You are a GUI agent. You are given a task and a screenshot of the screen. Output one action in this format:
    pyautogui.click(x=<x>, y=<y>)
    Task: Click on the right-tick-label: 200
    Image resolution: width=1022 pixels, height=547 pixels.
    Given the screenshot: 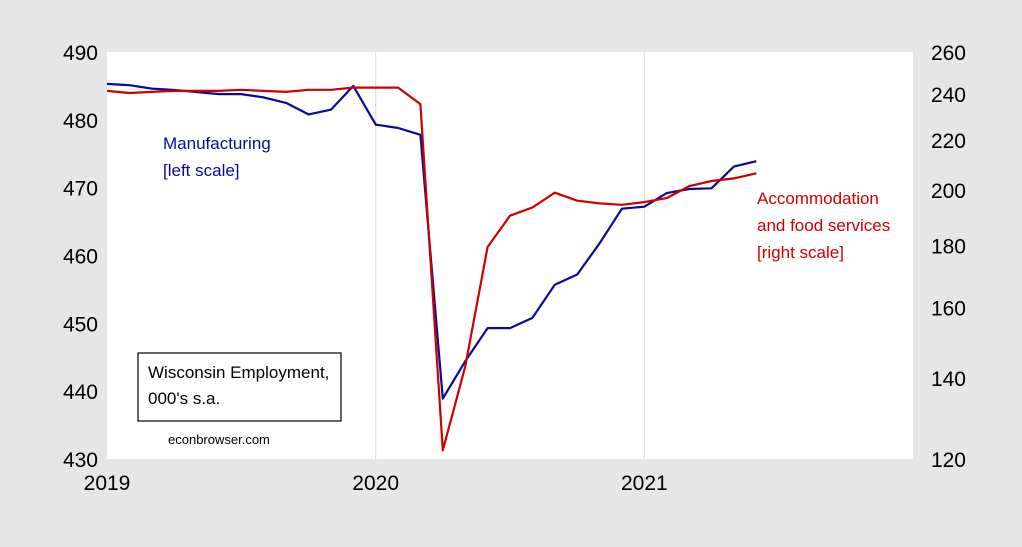 What is the action you would take?
    pyautogui.click(x=948, y=191)
    